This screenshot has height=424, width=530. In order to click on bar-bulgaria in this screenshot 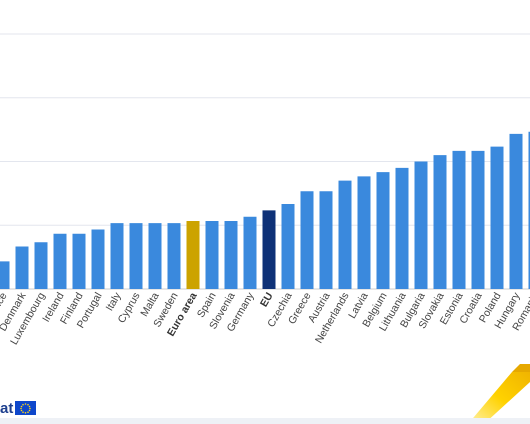, I will do `click(421, 225)`.